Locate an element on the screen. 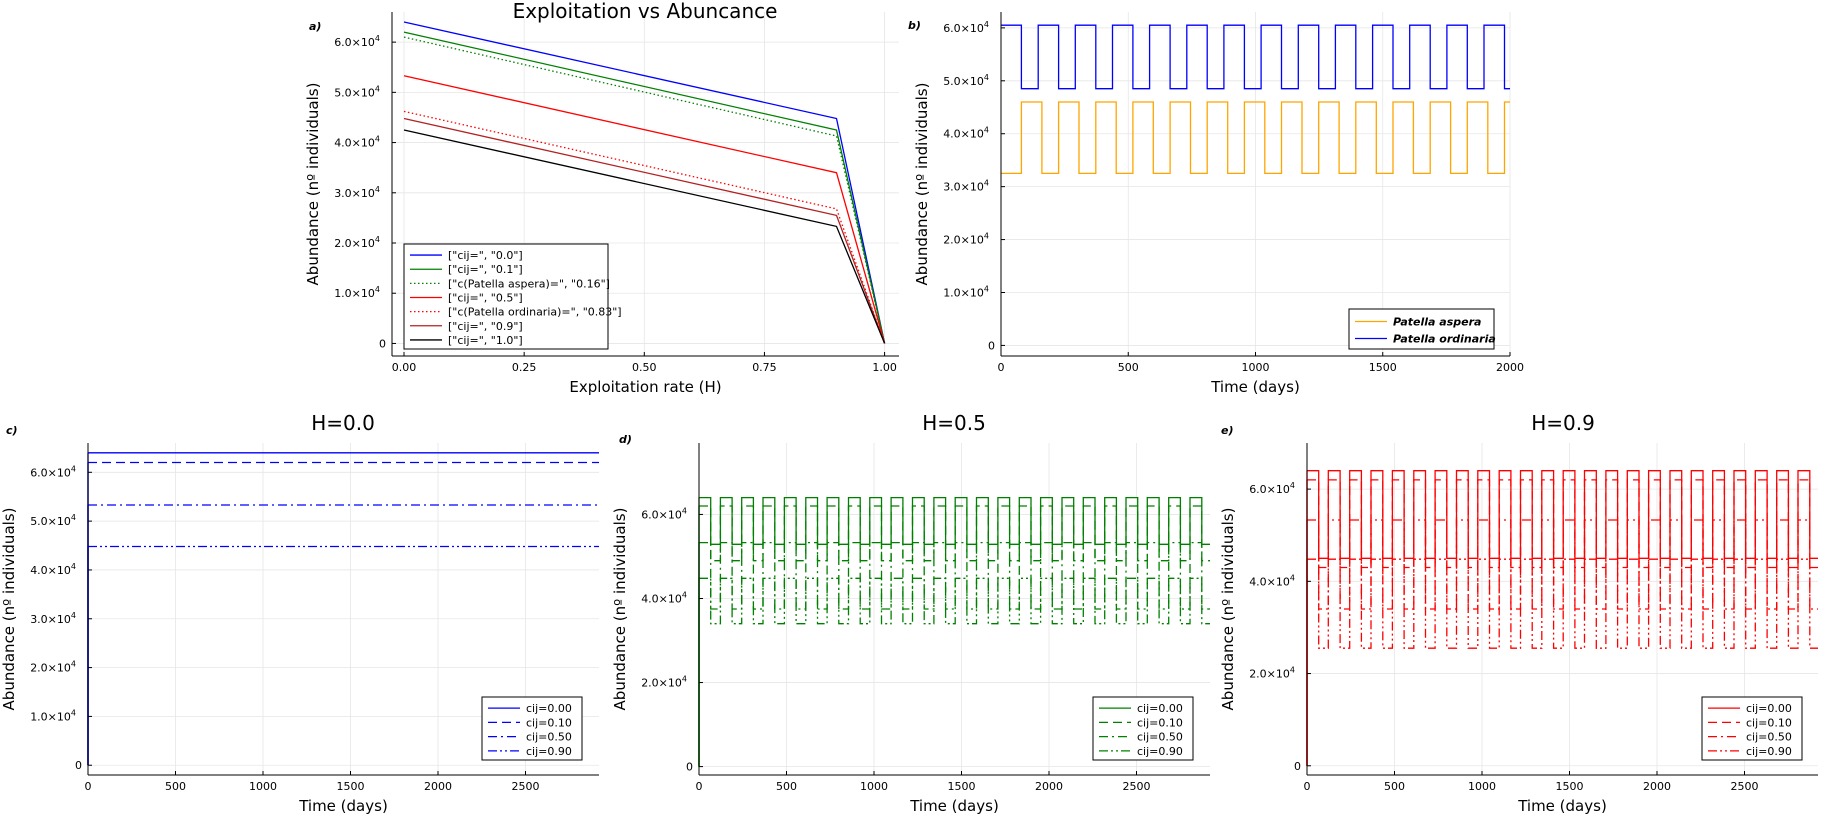  panel-label: d) is located at coordinates (625, 439).